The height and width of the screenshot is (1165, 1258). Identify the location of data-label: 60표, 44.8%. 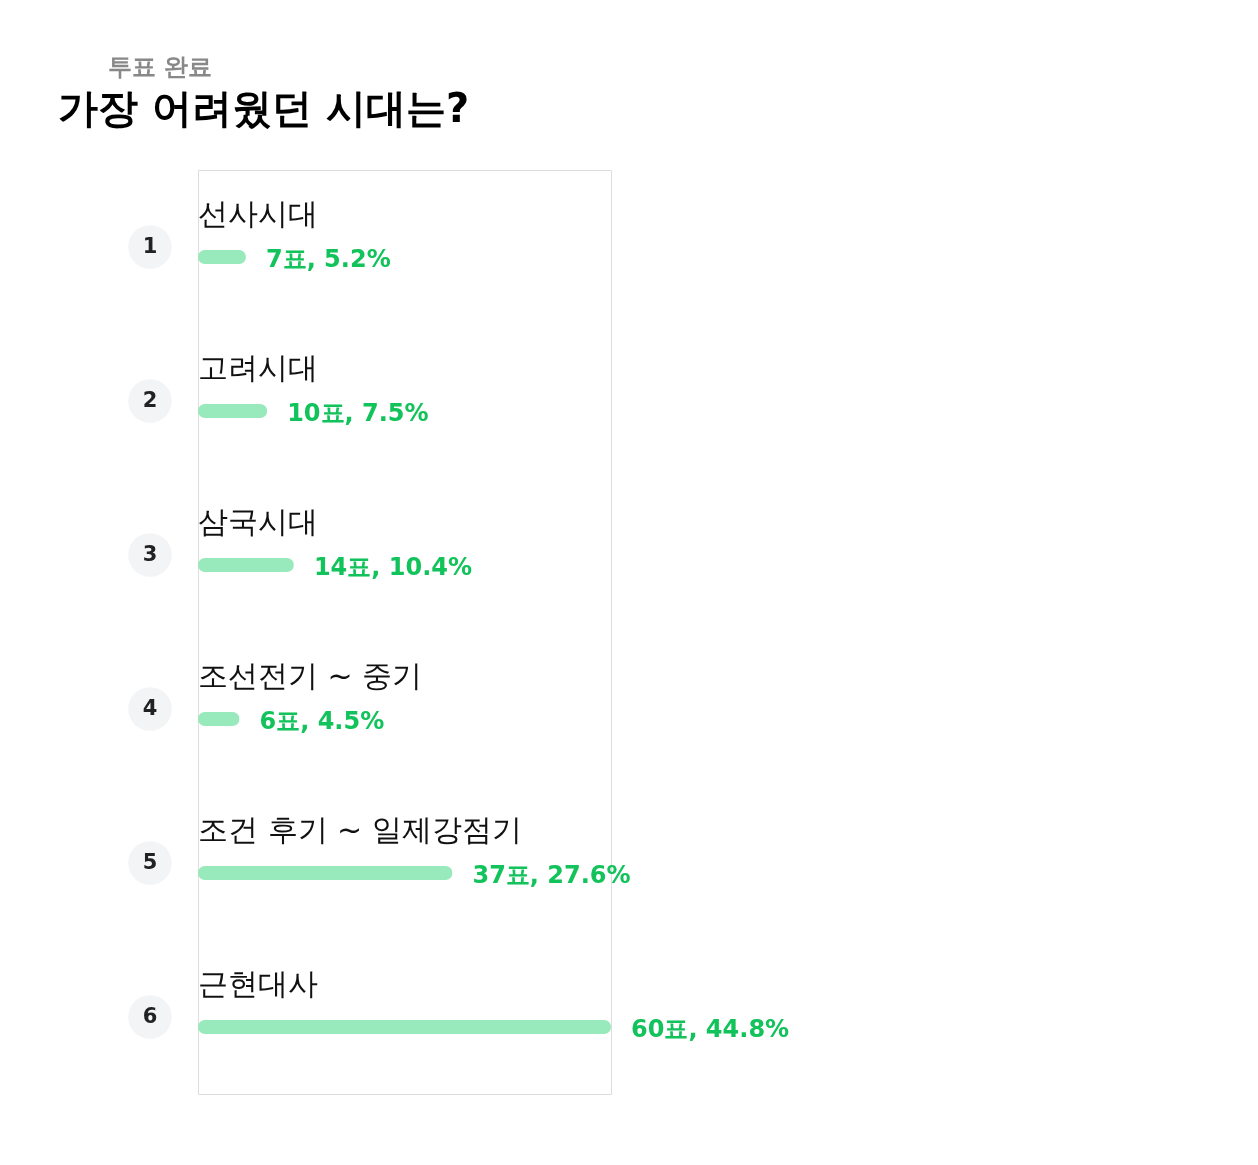
(710, 1029).